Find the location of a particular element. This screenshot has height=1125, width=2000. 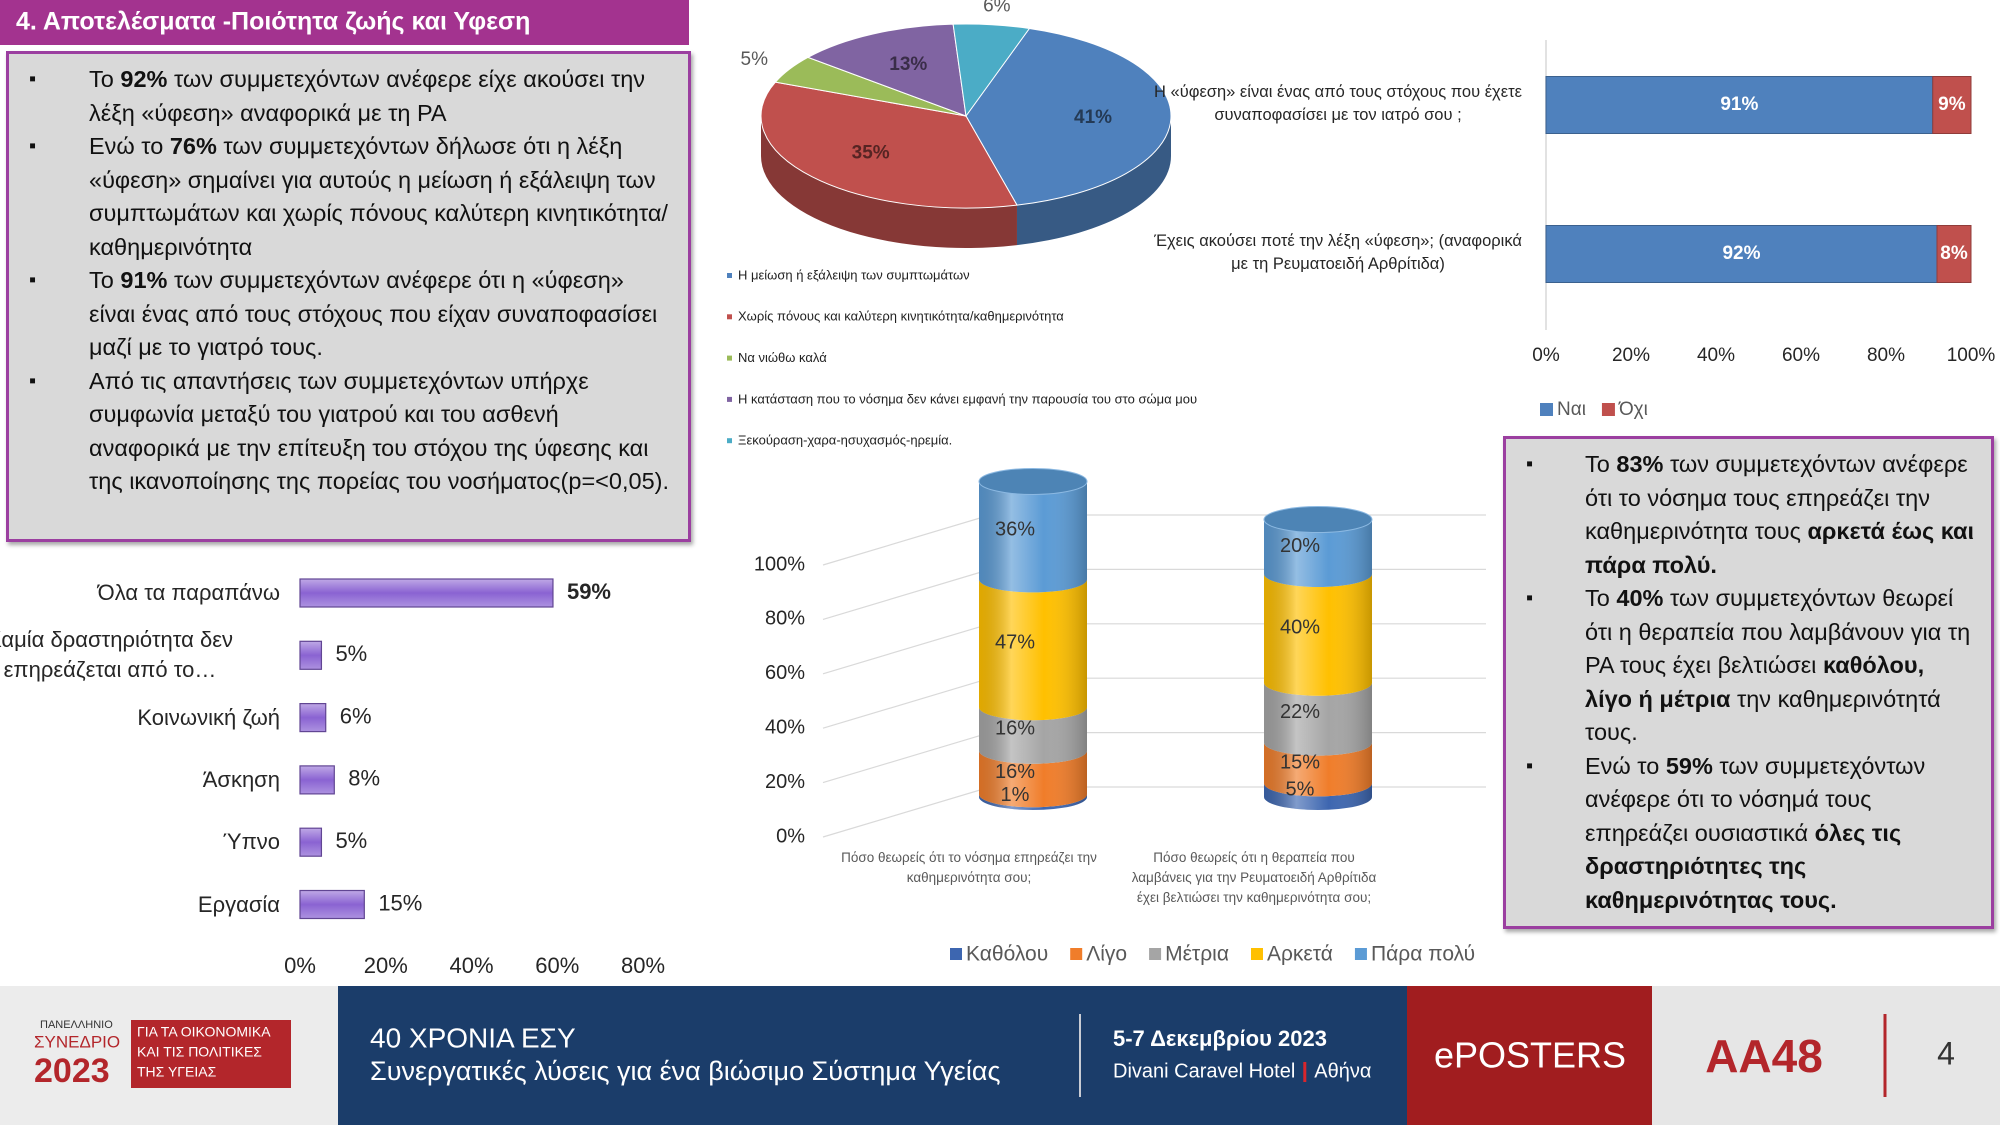

cylinder-value-label: 36% is located at coordinates (1015, 530).